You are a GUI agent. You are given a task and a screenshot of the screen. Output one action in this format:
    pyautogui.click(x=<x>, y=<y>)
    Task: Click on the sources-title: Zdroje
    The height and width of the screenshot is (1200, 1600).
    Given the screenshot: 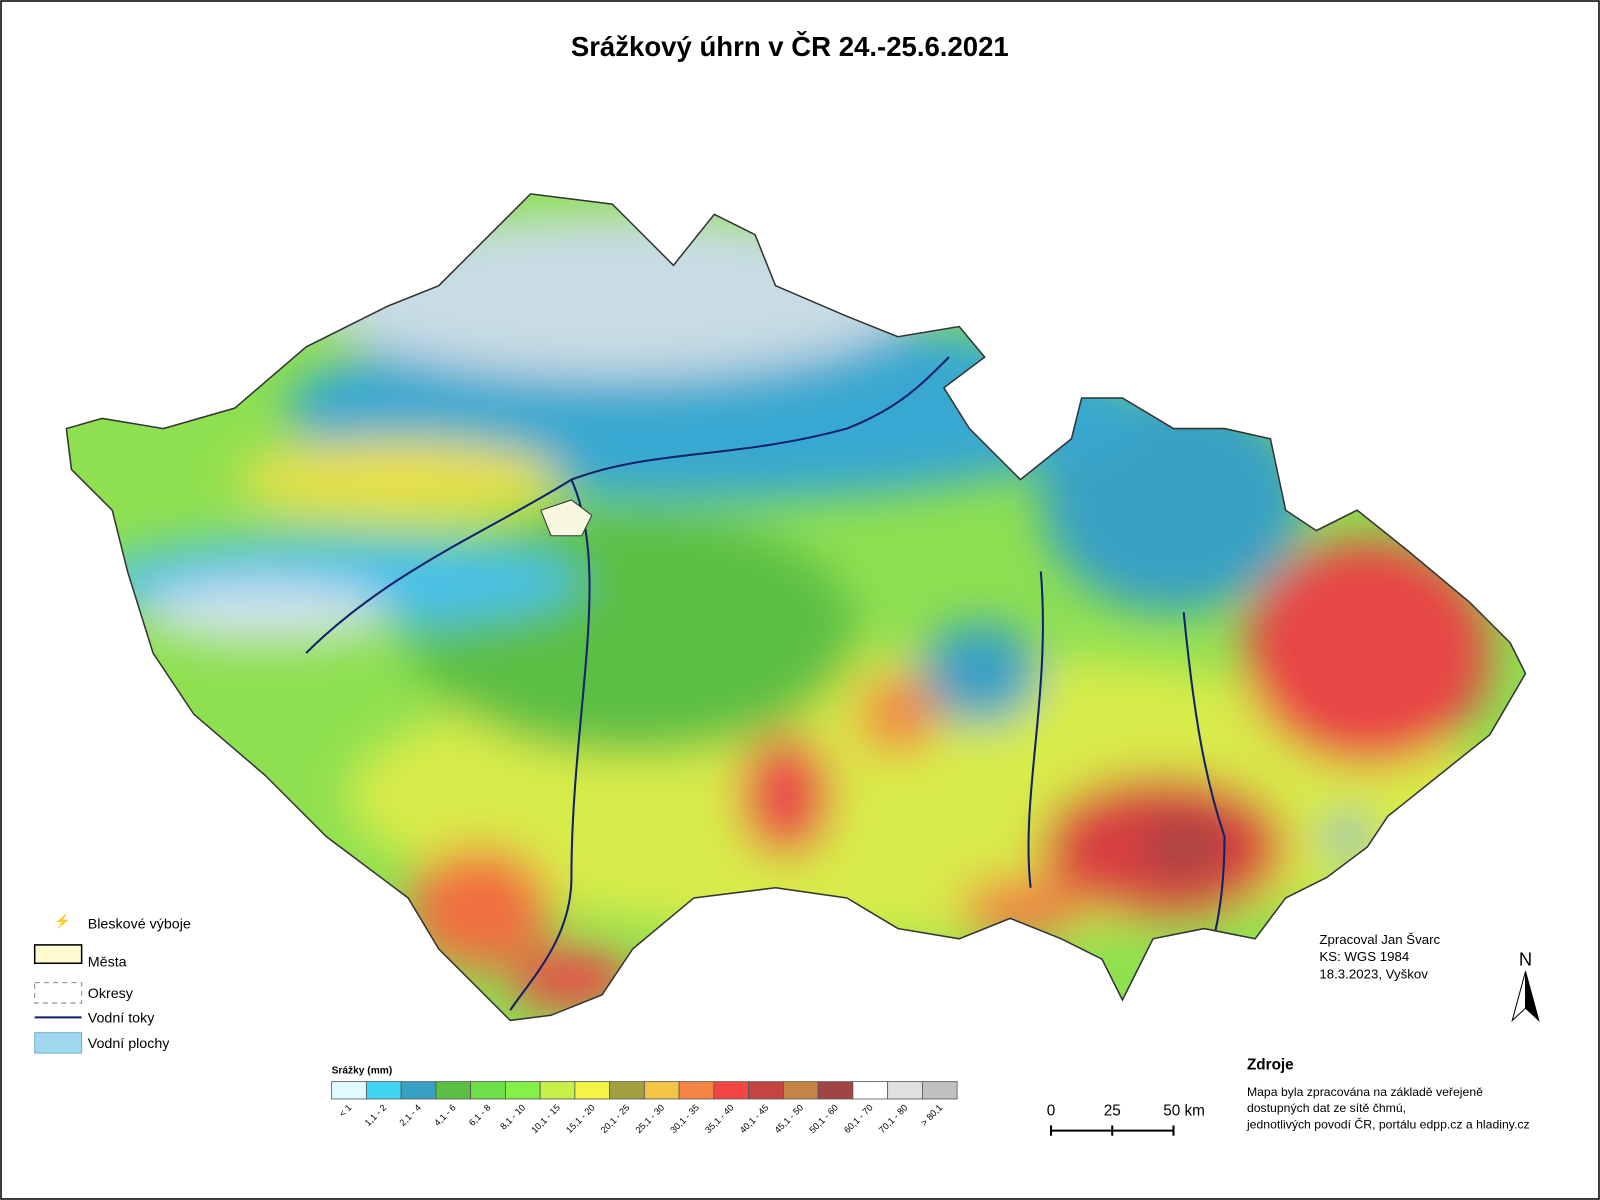 What is the action you would take?
    pyautogui.click(x=1270, y=1064)
    